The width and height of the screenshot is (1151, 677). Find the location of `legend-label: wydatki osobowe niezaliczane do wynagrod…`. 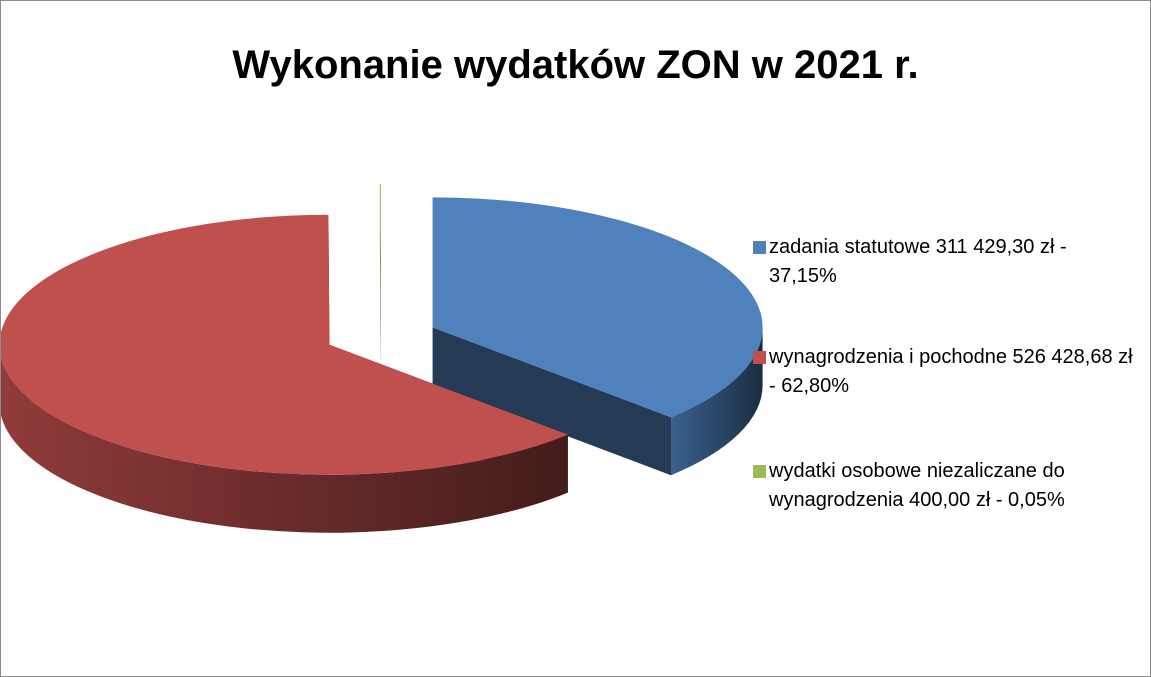

legend-label: wydatki osobowe niezaliczane do wynagrod… is located at coordinates (917, 485).